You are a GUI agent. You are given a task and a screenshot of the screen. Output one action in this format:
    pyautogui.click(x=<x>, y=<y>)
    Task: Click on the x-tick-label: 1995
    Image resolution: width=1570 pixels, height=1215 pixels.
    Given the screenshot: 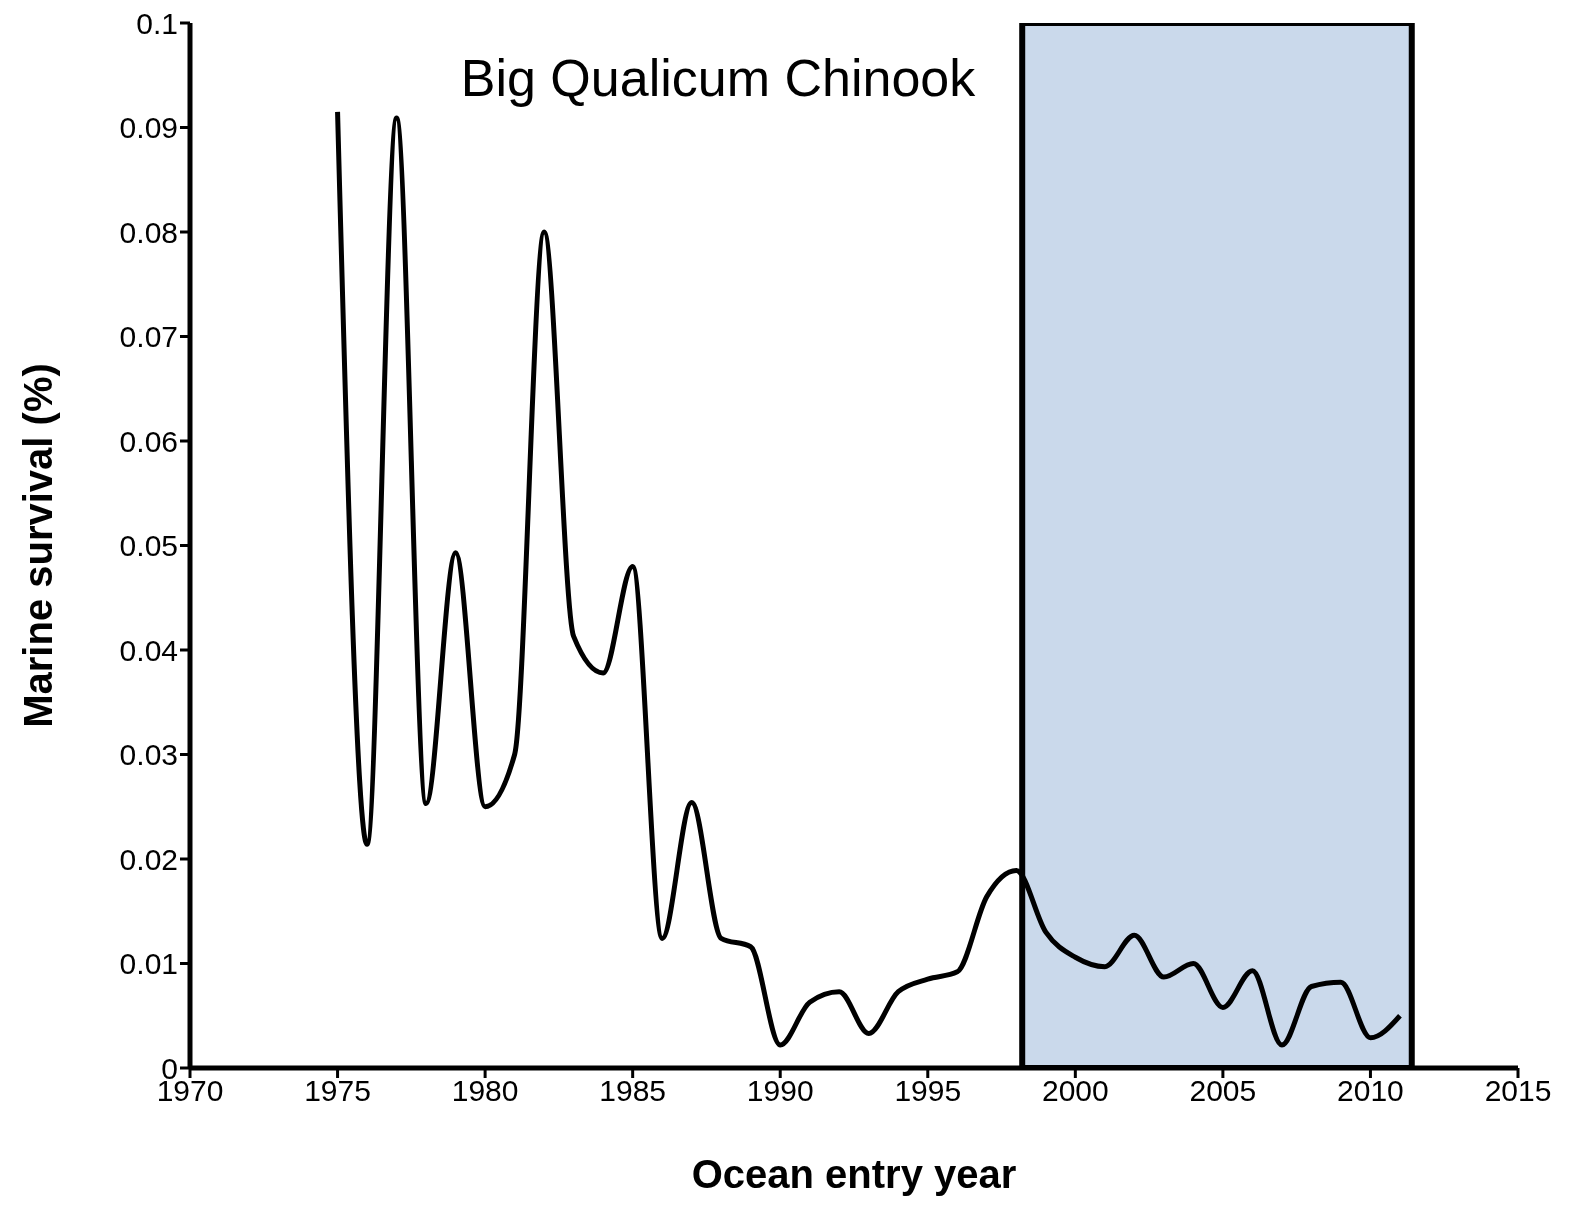 What is the action you would take?
    pyautogui.click(x=928, y=1091)
    